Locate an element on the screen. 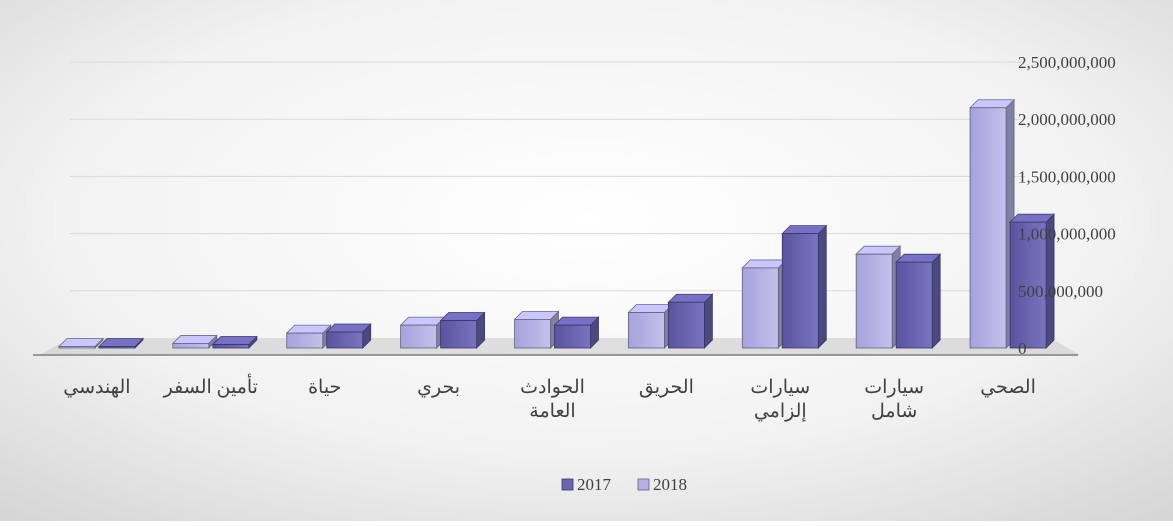 This screenshot has height=526, width=1173. x-category-label: الحريق is located at coordinates (666, 387).